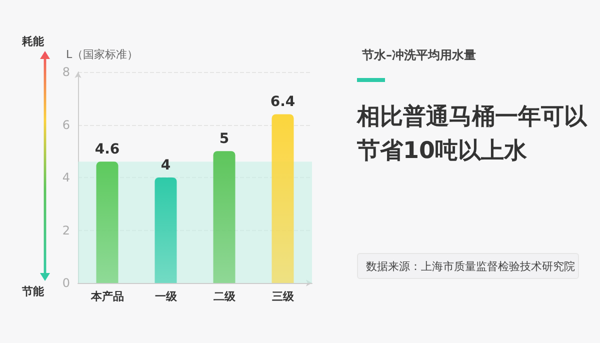  I want to click on text: 耗能, so click(33, 41).